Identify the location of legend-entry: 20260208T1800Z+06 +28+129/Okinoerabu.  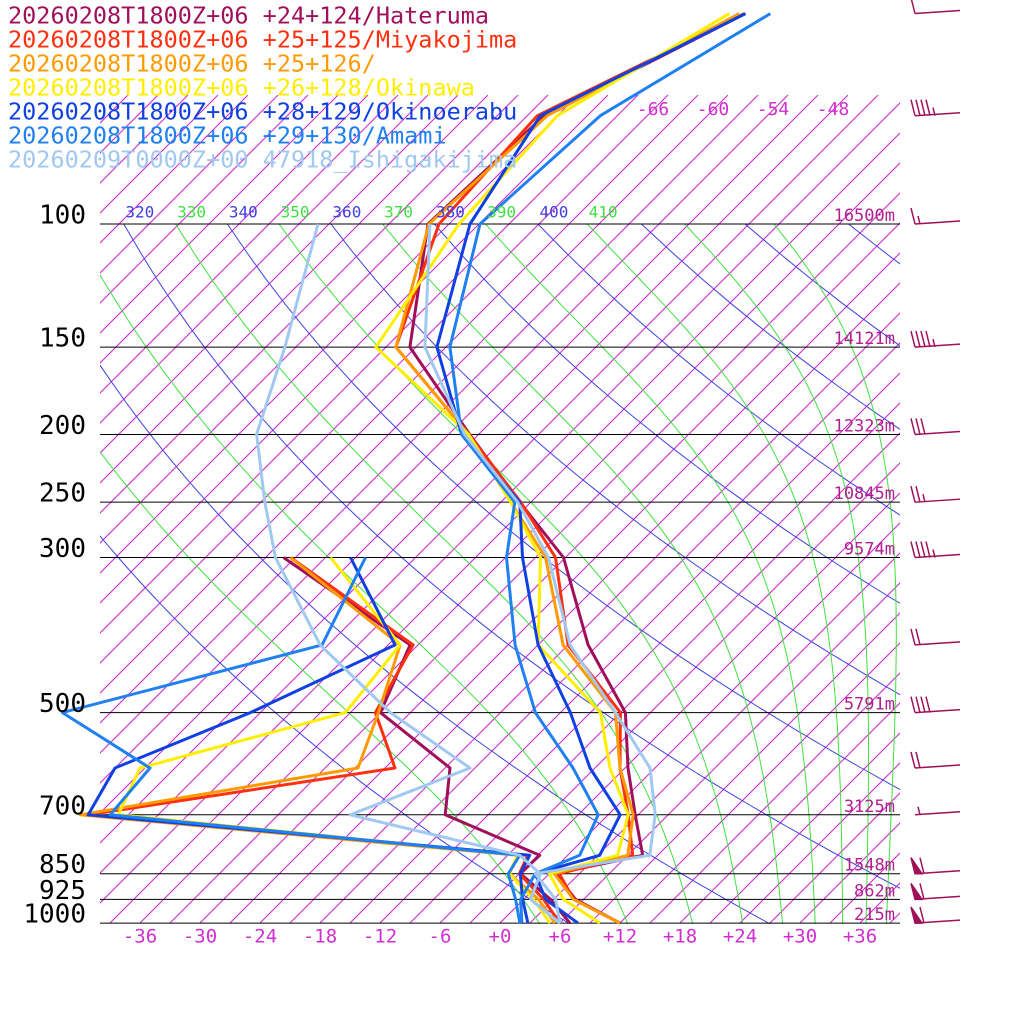
(262, 112).